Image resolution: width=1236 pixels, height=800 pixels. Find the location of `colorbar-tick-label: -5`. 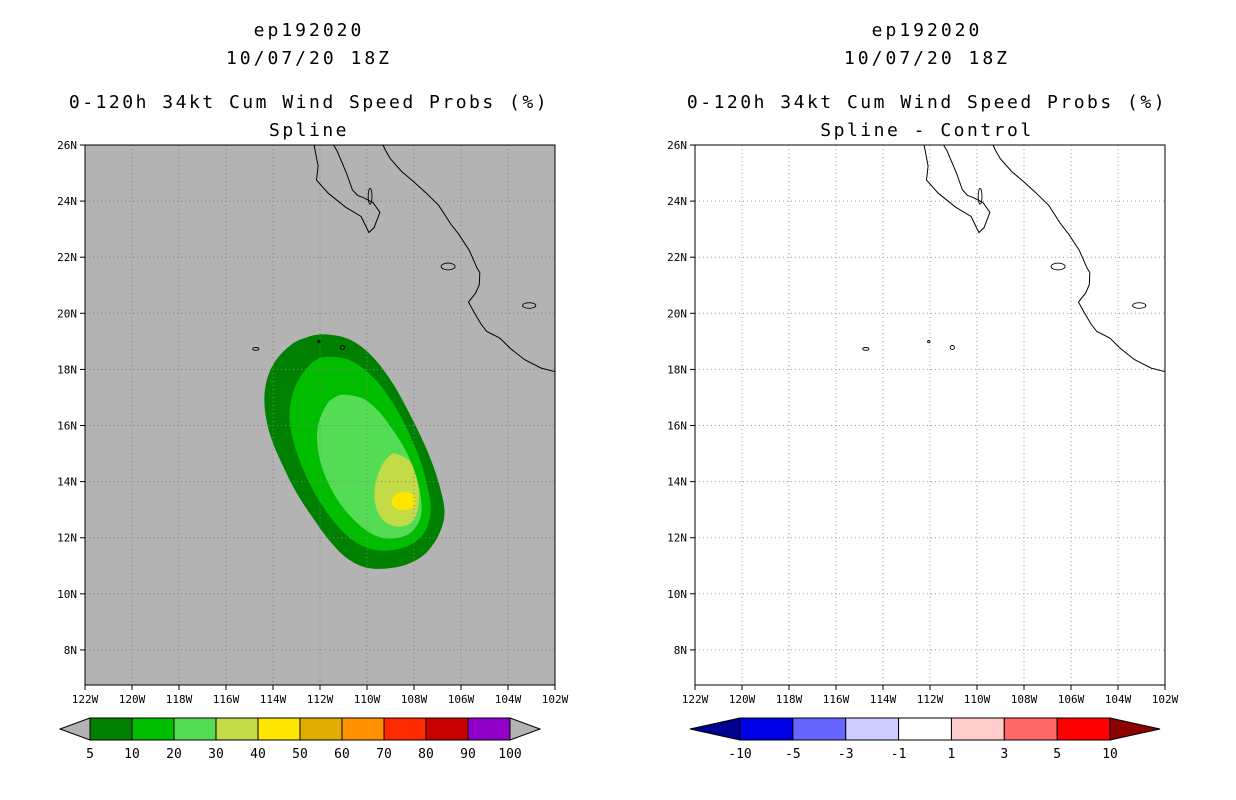

colorbar-tick-label: -5 is located at coordinates (793, 754).